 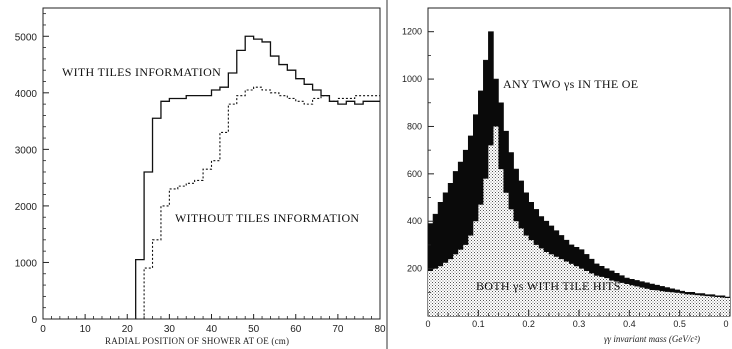 What do you see at coordinates (380, 329) in the screenshot?
I see `left-x-tick-label: 80` at bounding box center [380, 329].